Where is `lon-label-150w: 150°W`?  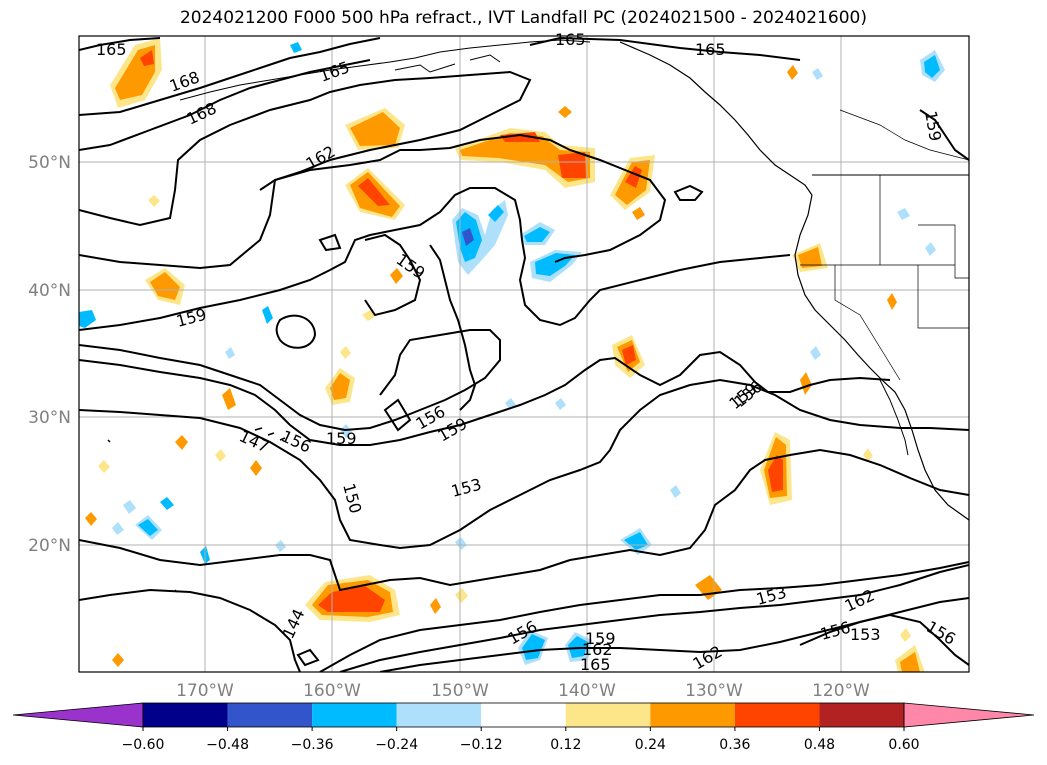
lon-label-150w: 150°W is located at coordinates (460, 691).